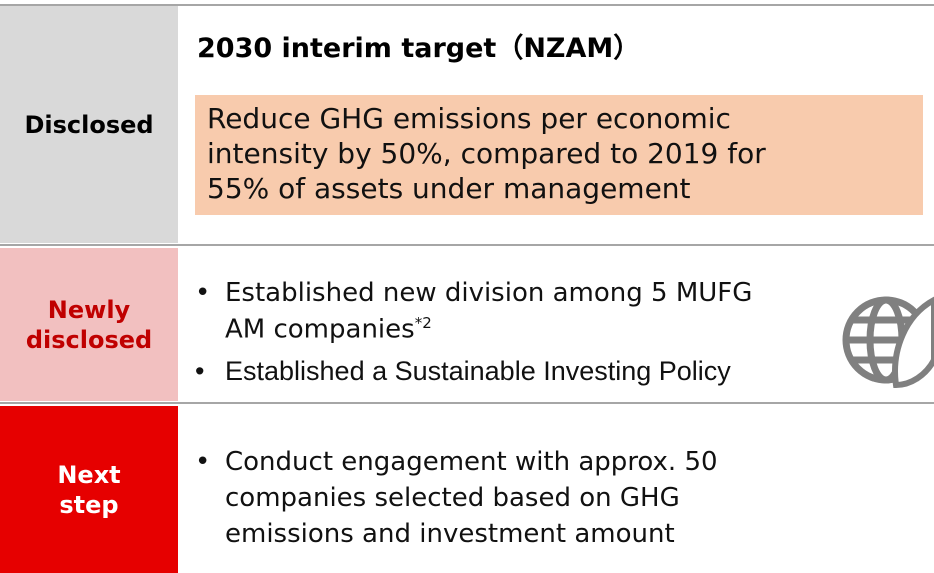  I want to click on bullet-line: Established new division among 5 MUFG, so click(489, 293).